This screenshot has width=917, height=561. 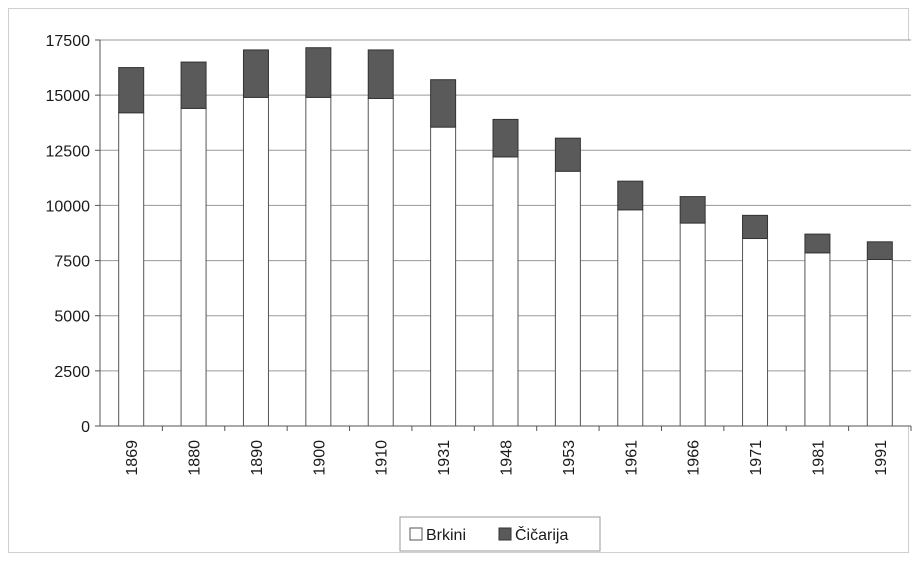 I want to click on y-tick-label: 7500, so click(x=72, y=262).